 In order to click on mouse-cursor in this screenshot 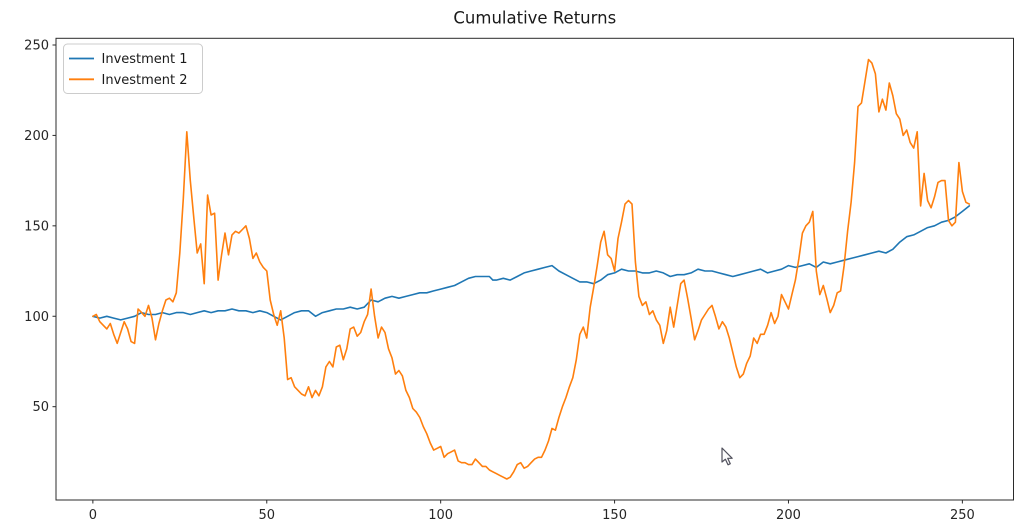, I will do `click(727, 456)`.